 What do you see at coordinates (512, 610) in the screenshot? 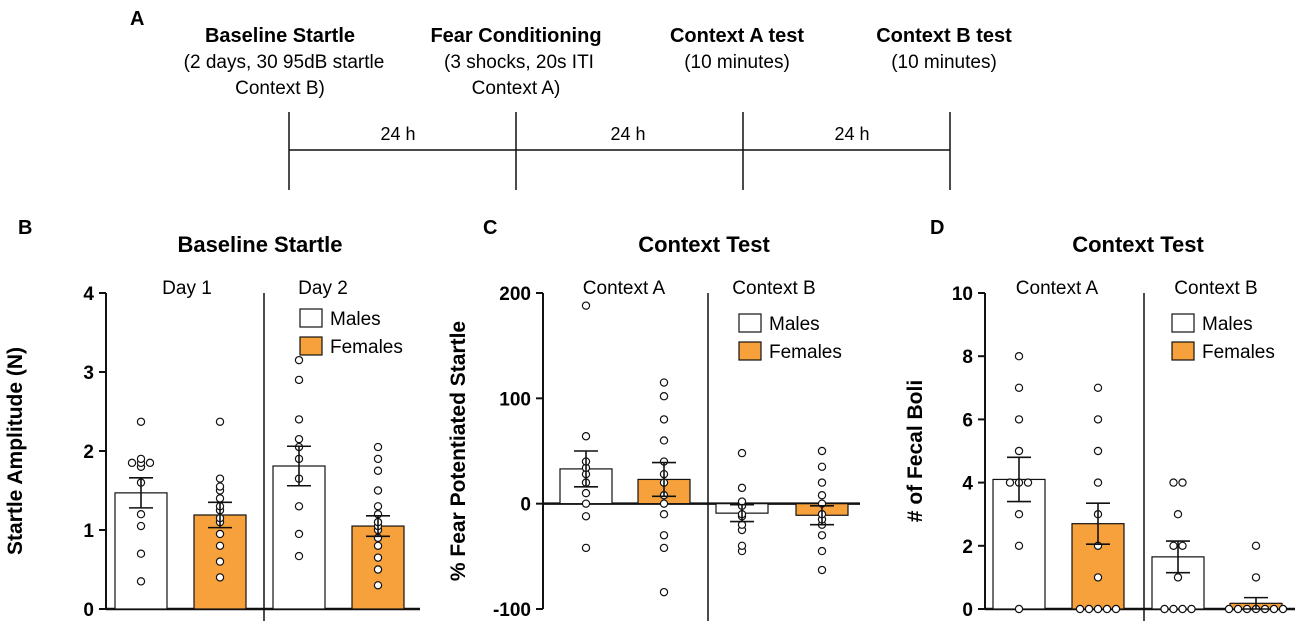
I see `y-tick-label: -100` at bounding box center [512, 610].